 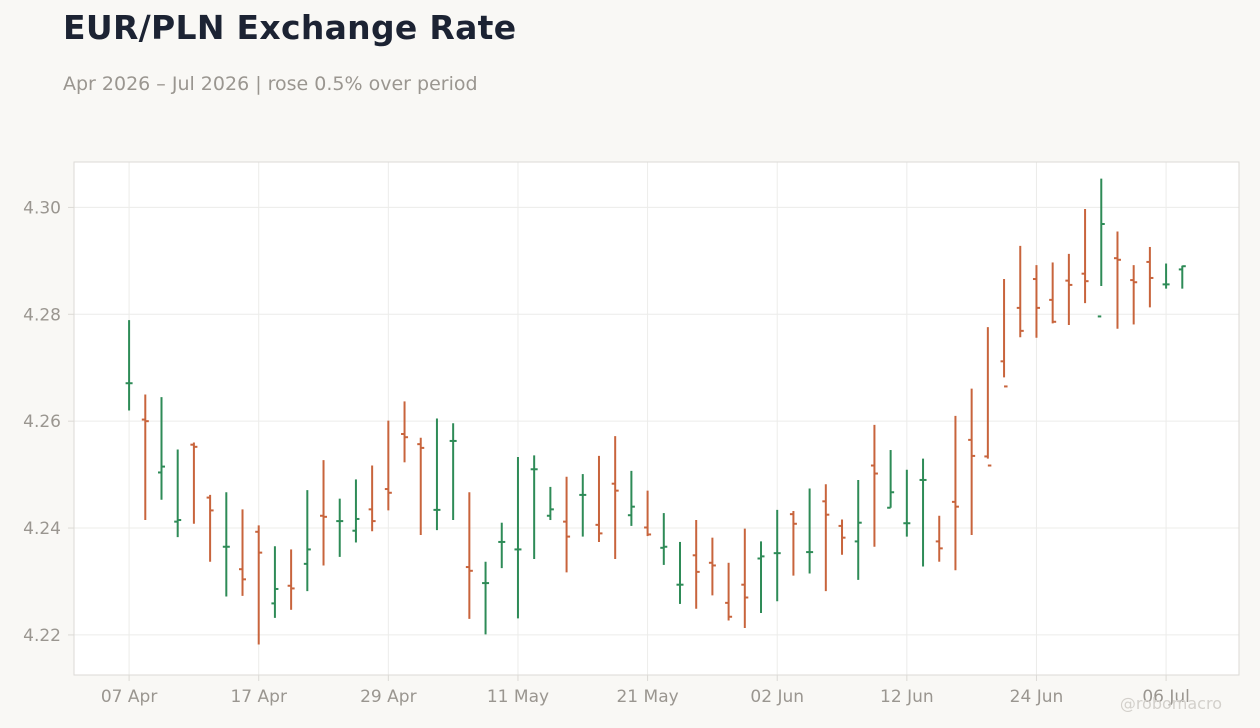 What do you see at coordinates (42, 636) in the screenshot?
I see `y-tick-label: 4.22` at bounding box center [42, 636].